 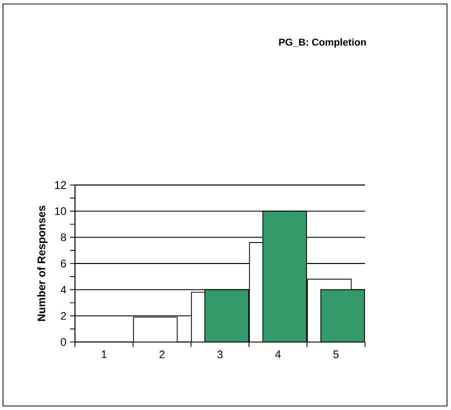 I want to click on x-tick-label: 2, so click(x=162, y=354).